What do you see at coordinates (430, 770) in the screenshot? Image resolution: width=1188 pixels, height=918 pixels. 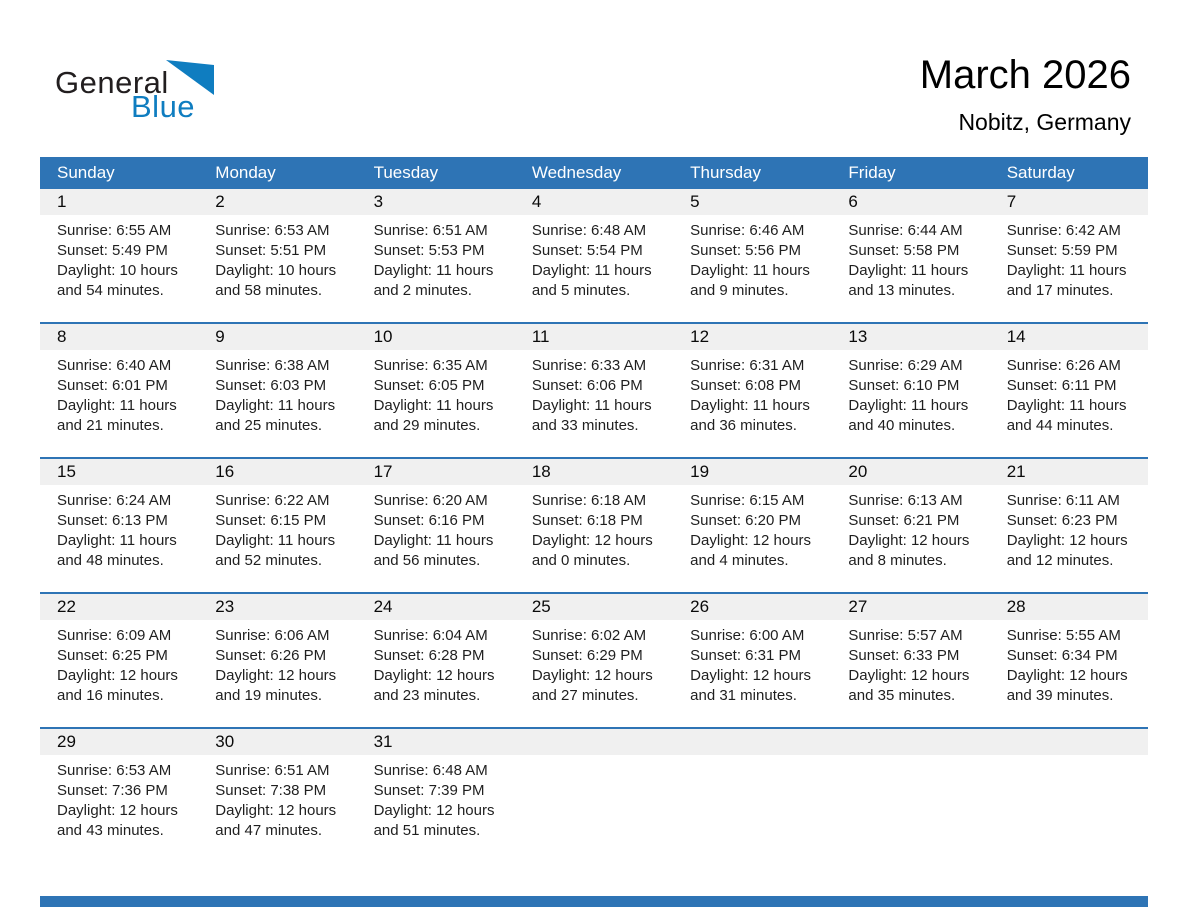 I see `day-info-line: Sunrise: 6:48 AM` at bounding box center [430, 770].